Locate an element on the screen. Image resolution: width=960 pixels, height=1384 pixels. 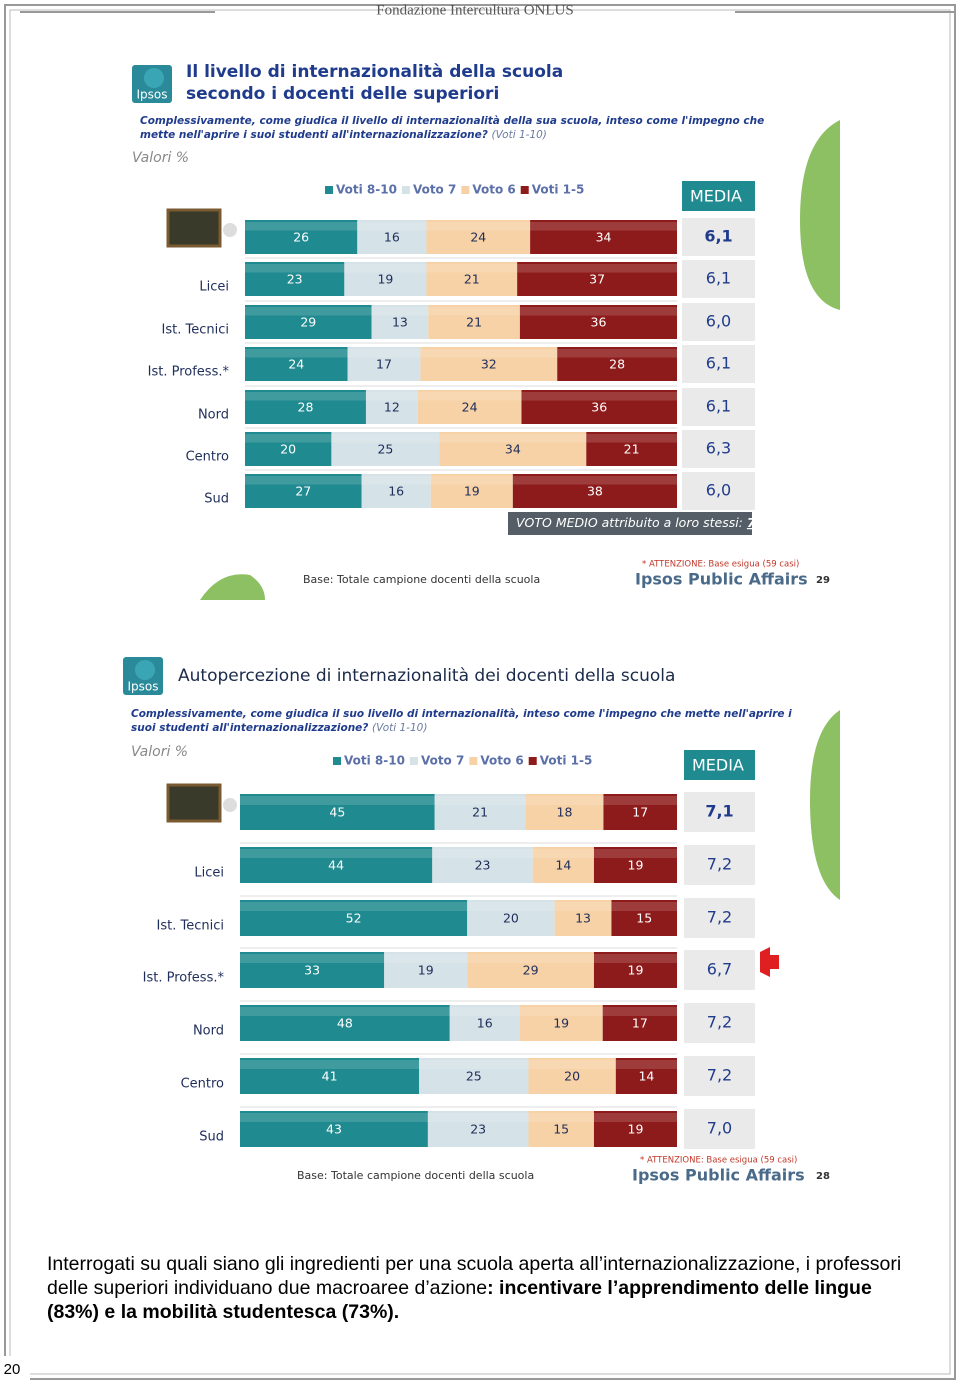
slide-number: 29 is located at coordinates (823, 580).